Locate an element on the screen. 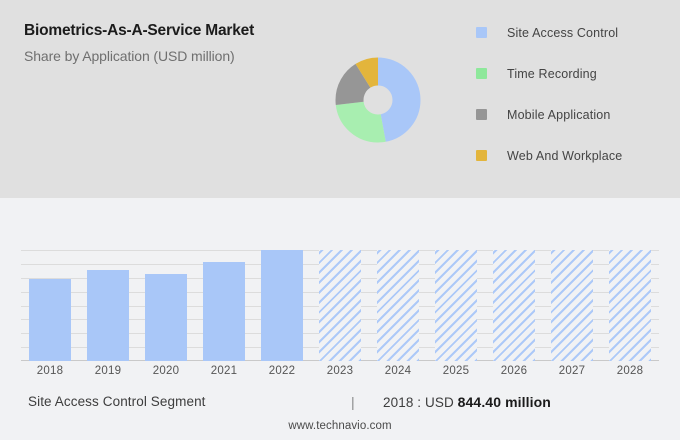  bar-2026 is located at coordinates (514, 305).